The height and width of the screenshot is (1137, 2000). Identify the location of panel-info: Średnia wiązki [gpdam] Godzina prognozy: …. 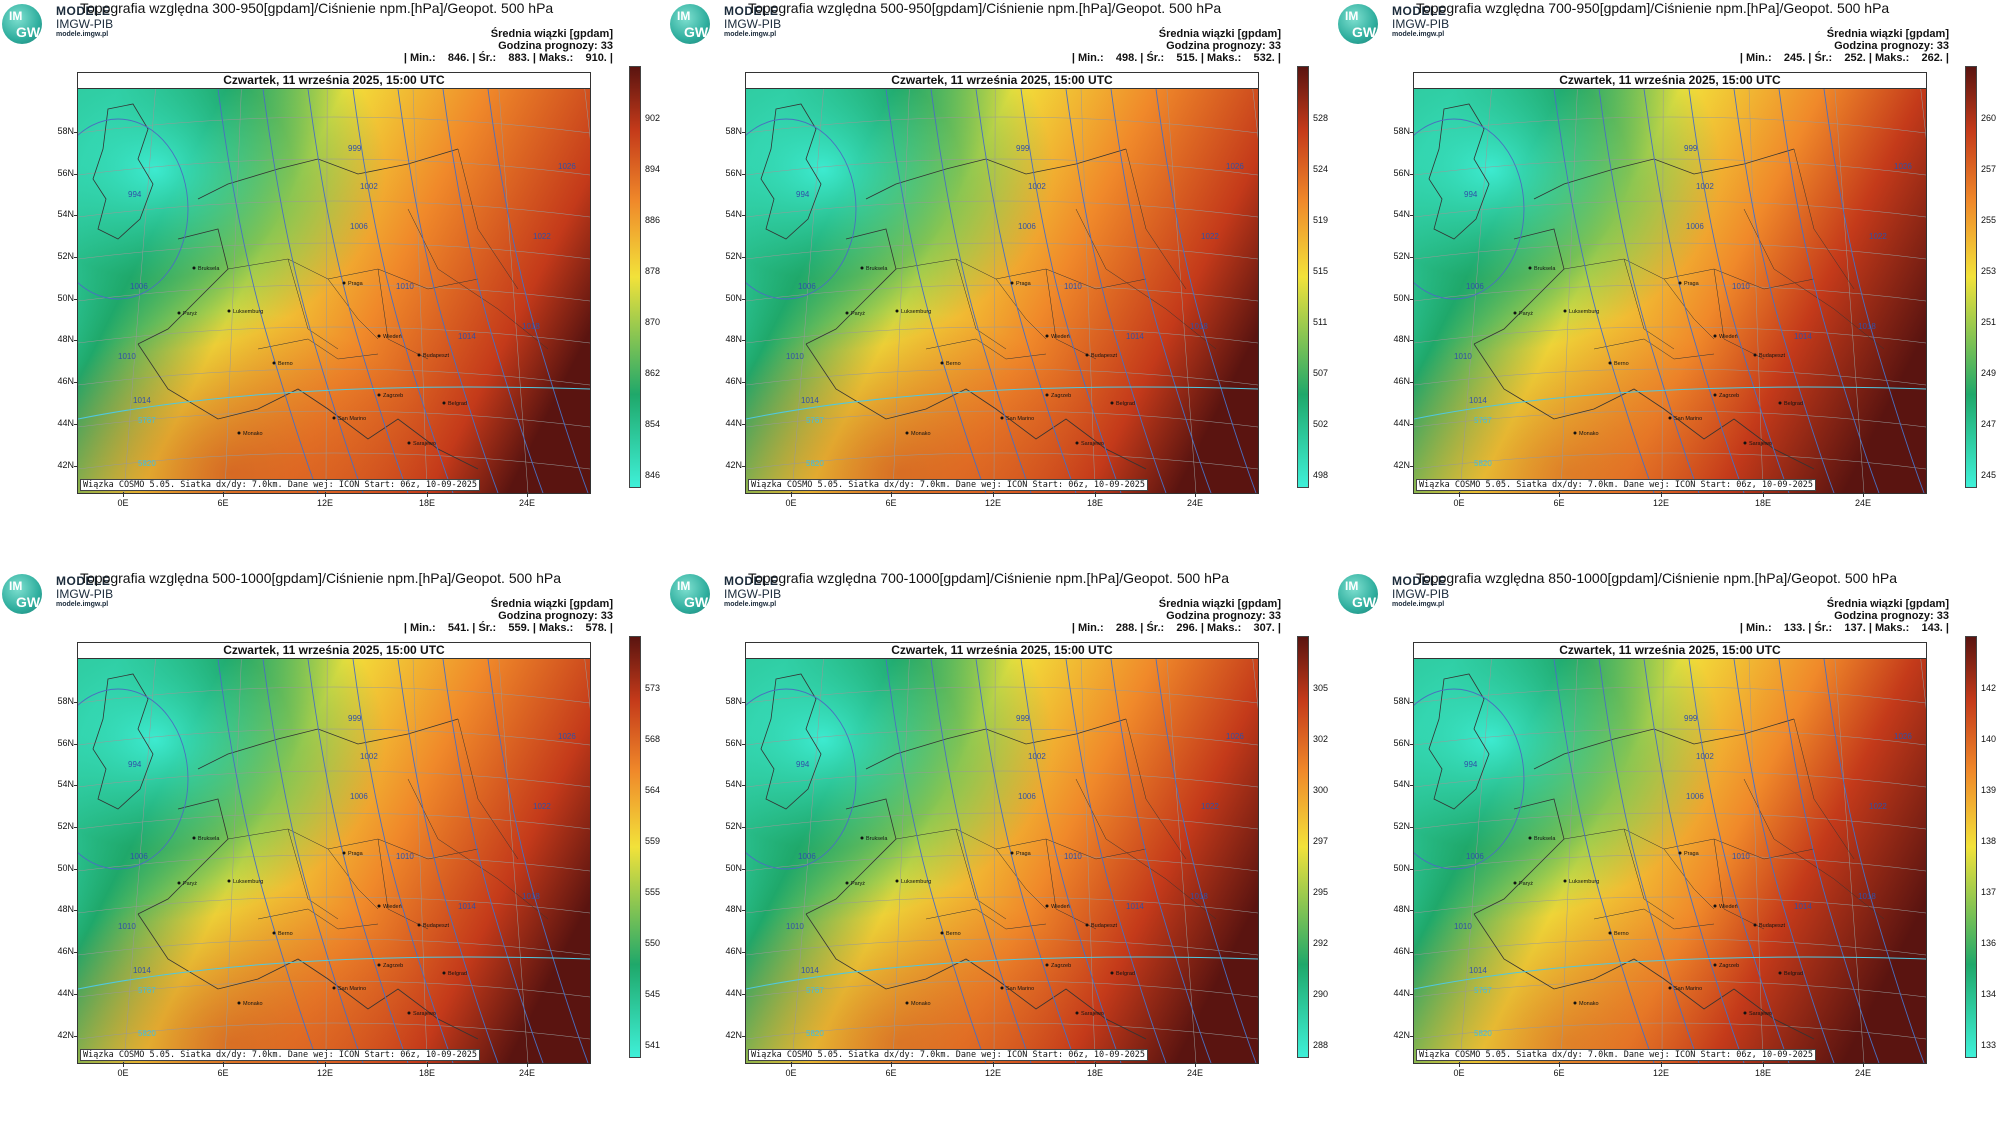
(1844, 616).